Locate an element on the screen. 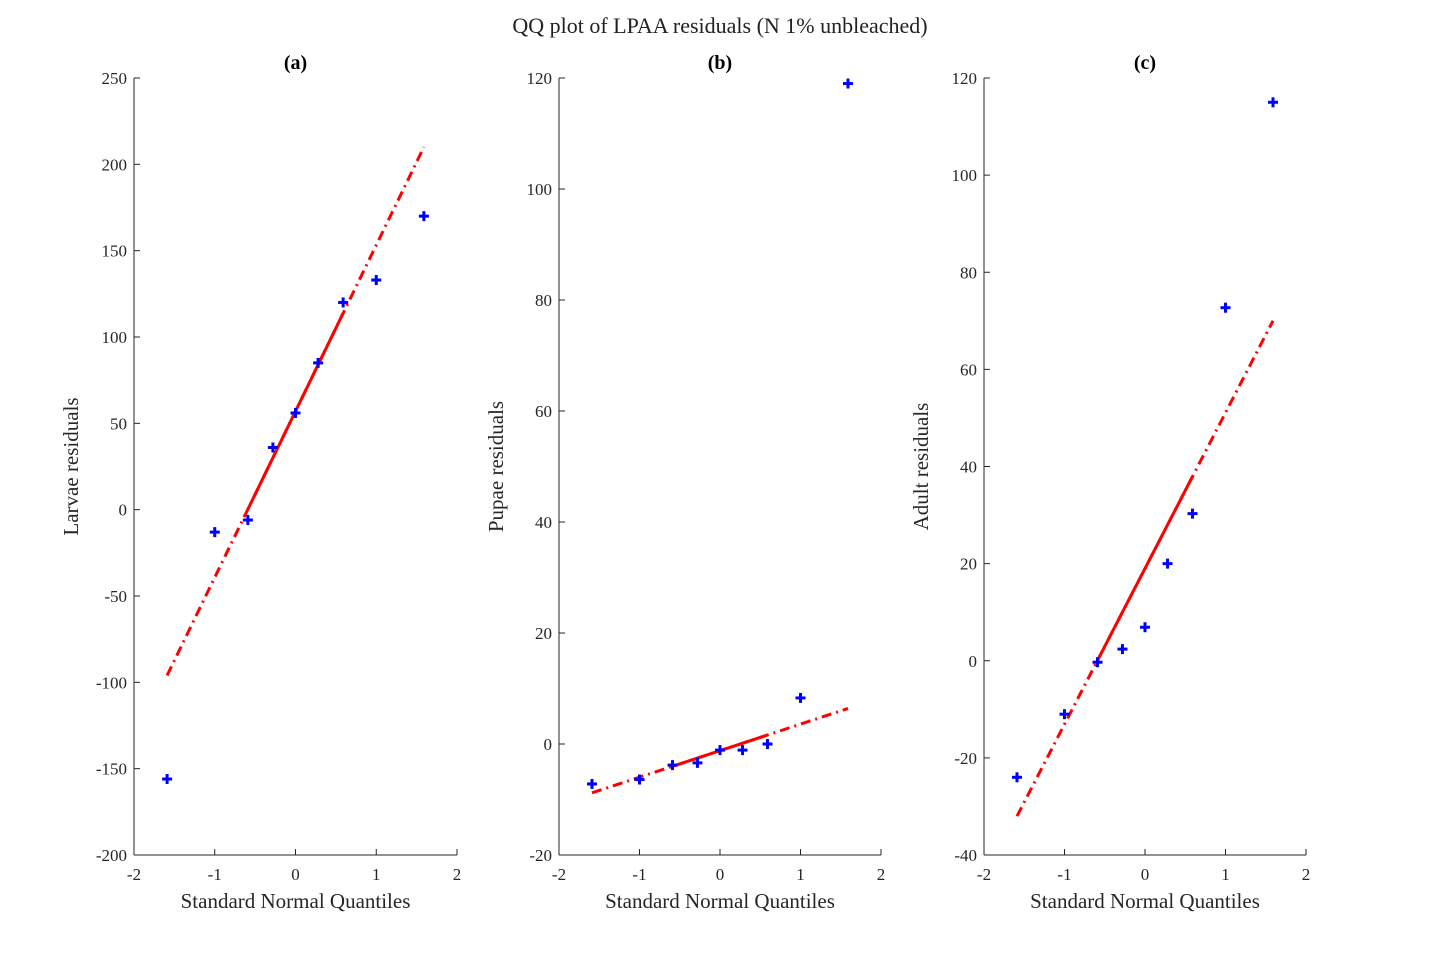 Image resolution: width=1440 pixels, height=960 pixels. y-tick-label: 150 is located at coordinates (115, 251).